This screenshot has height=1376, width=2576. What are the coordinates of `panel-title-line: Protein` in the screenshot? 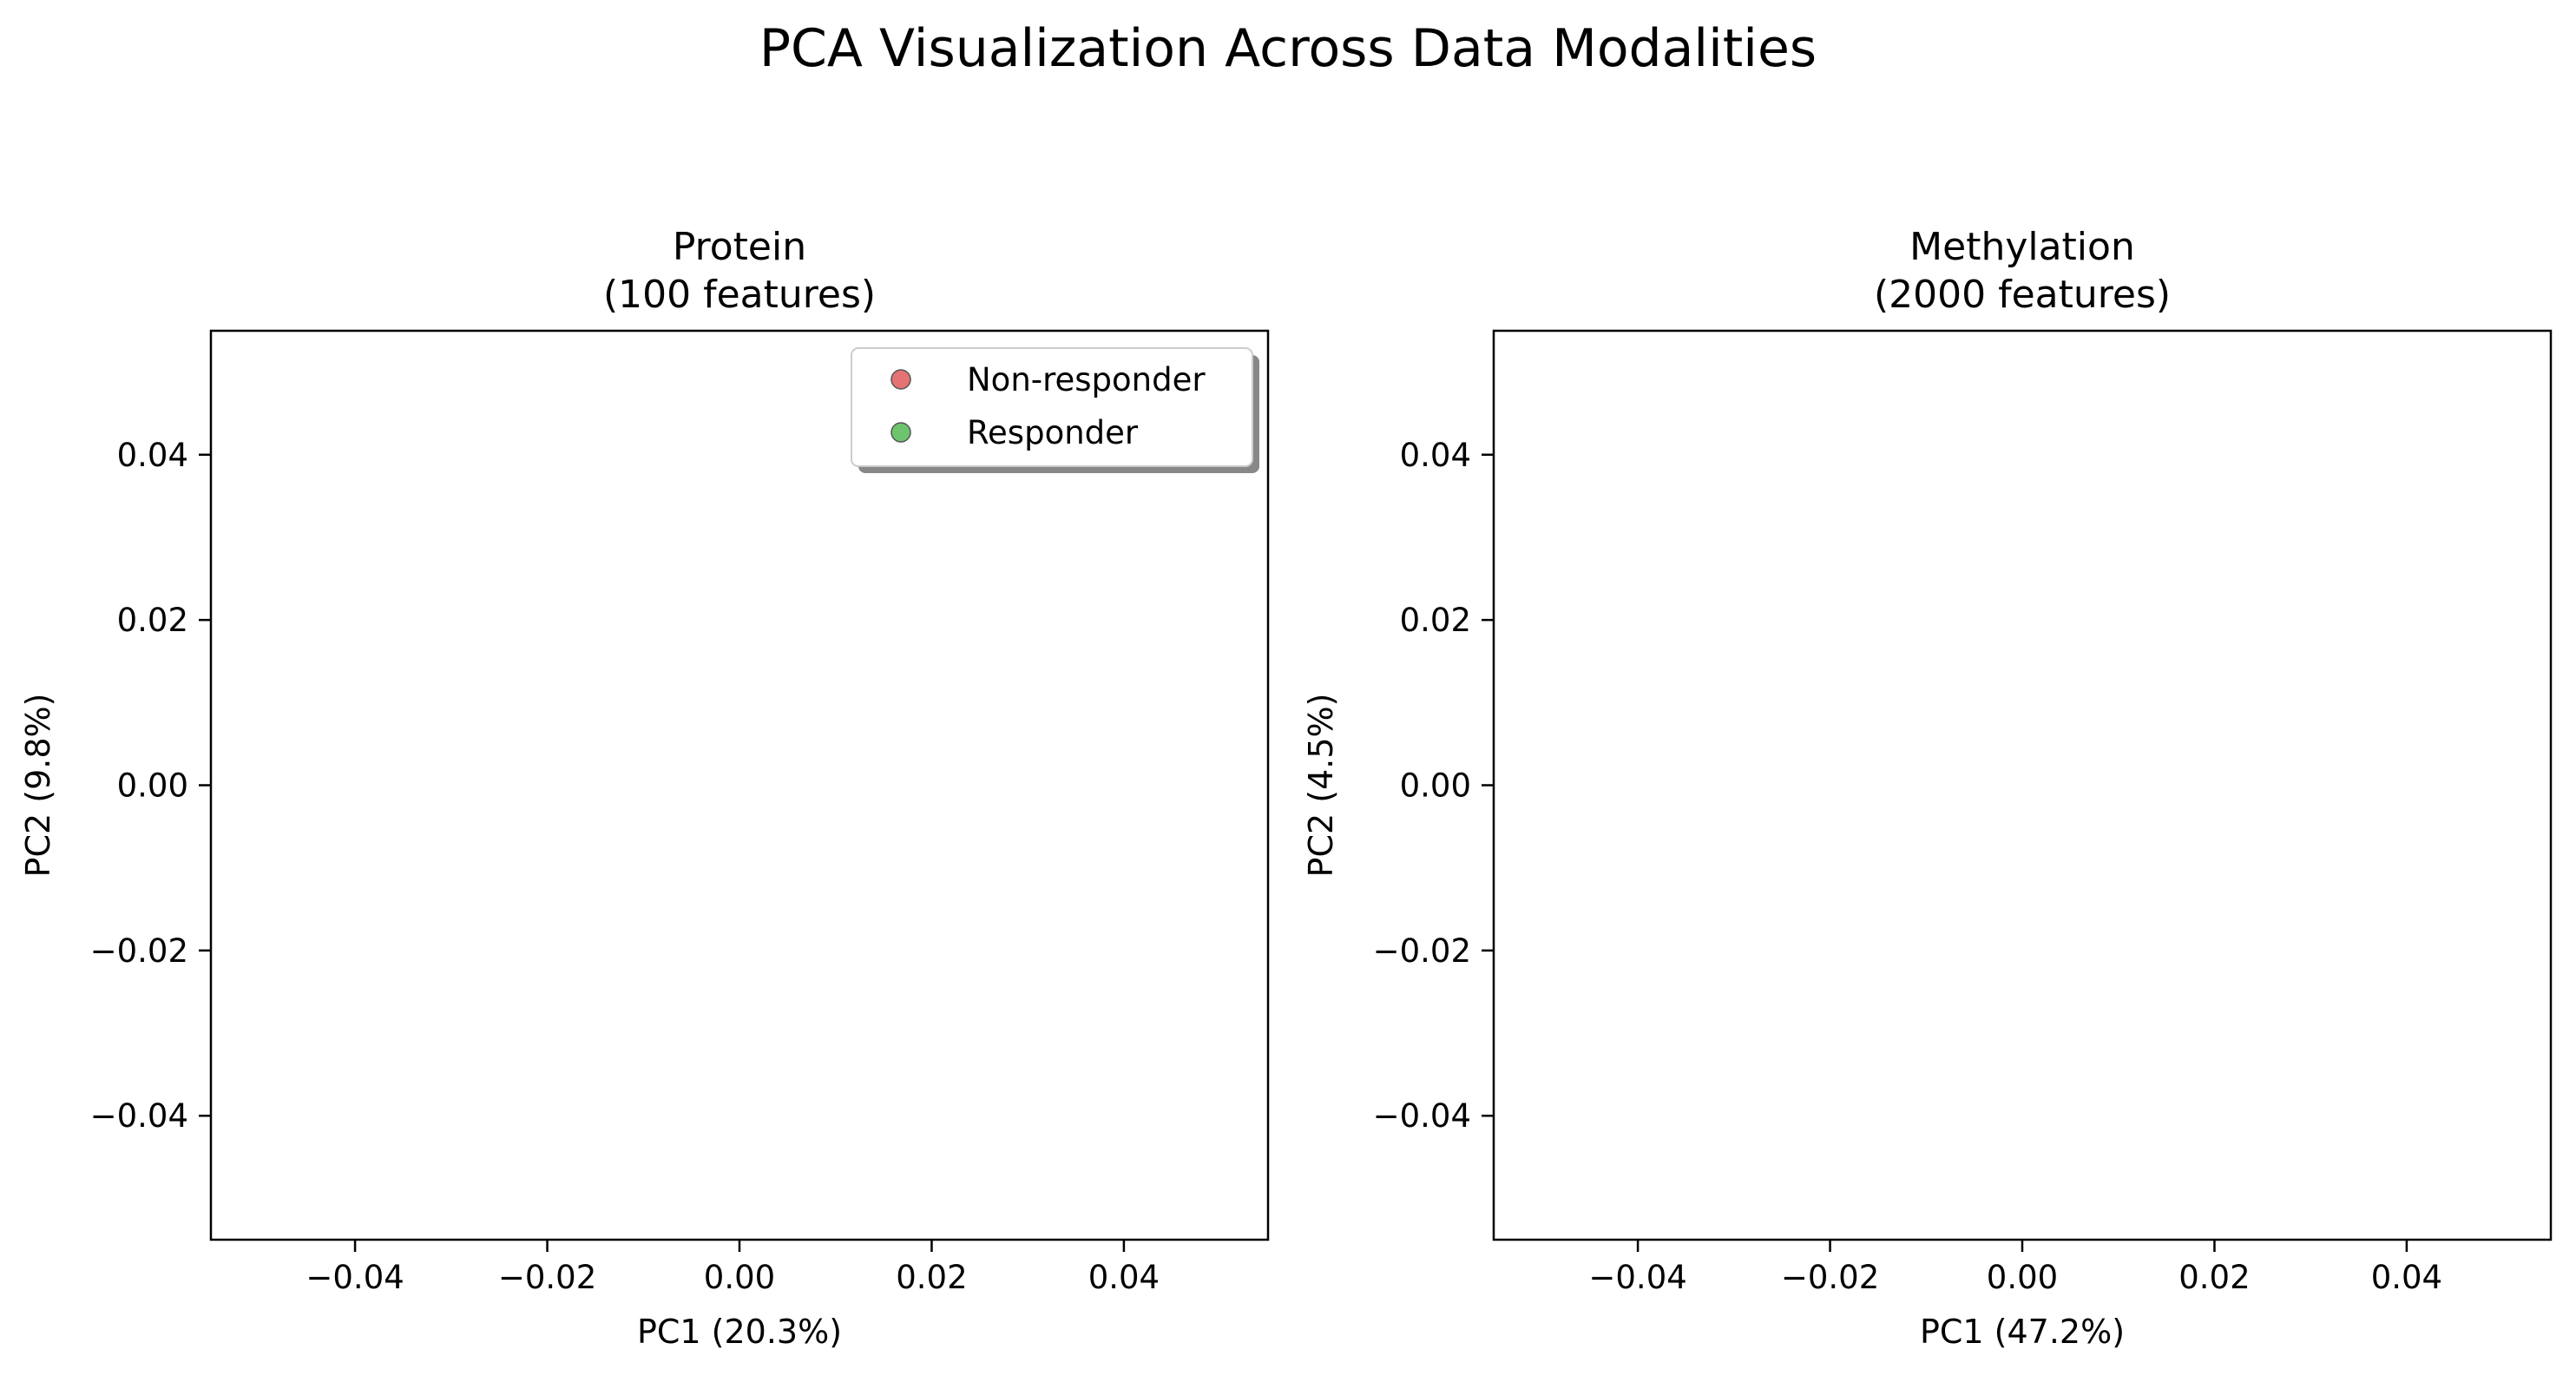 It's located at (739, 247).